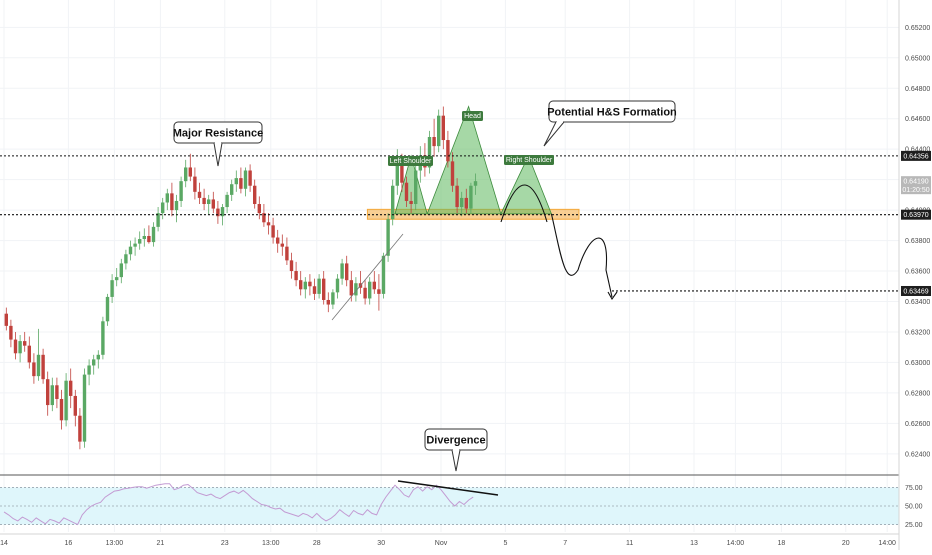 Image resolution: width=932 pixels, height=555 pixels. Describe the element at coordinates (846, 543) in the screenshot. I see `time-tick-label: 20` at that location.